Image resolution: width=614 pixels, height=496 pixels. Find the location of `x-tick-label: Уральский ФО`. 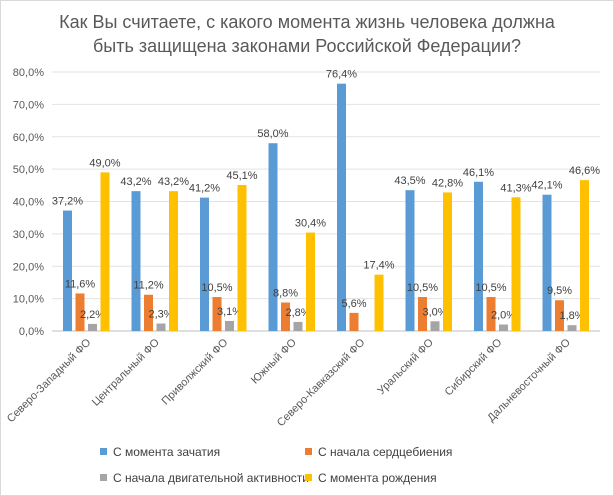

x-tick-label: Уральский ФО is located at coordinates (405, 366).